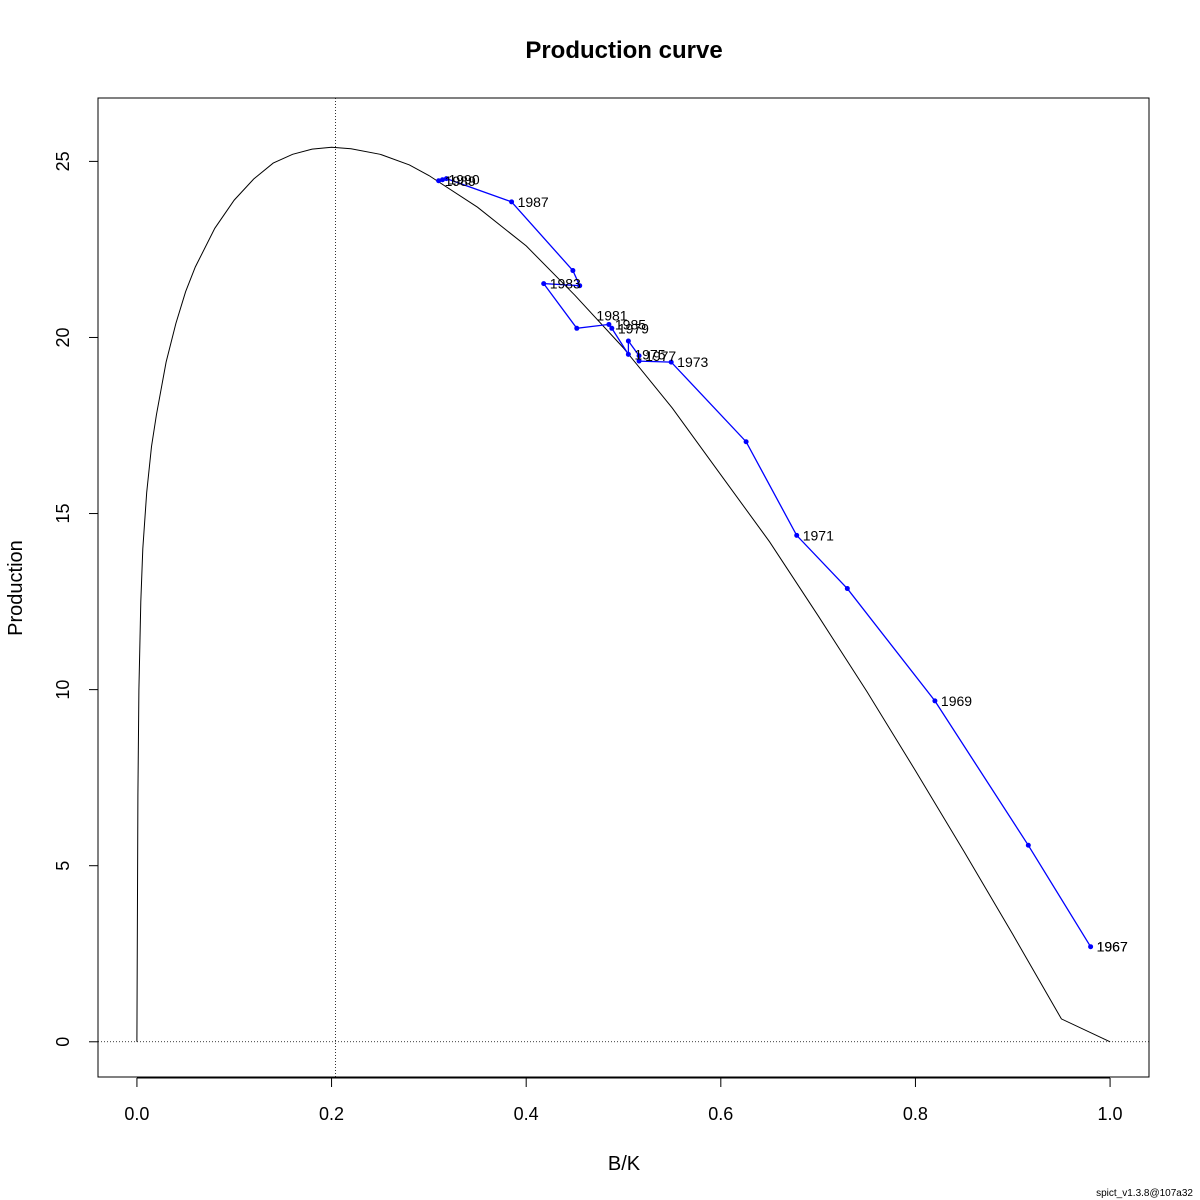 This screenshot has height=1200, width=1200. What do you see at coordinates (63, 161) in the screenshot?
I see `y-tick-label: 25` at bounding box center [63, 161].